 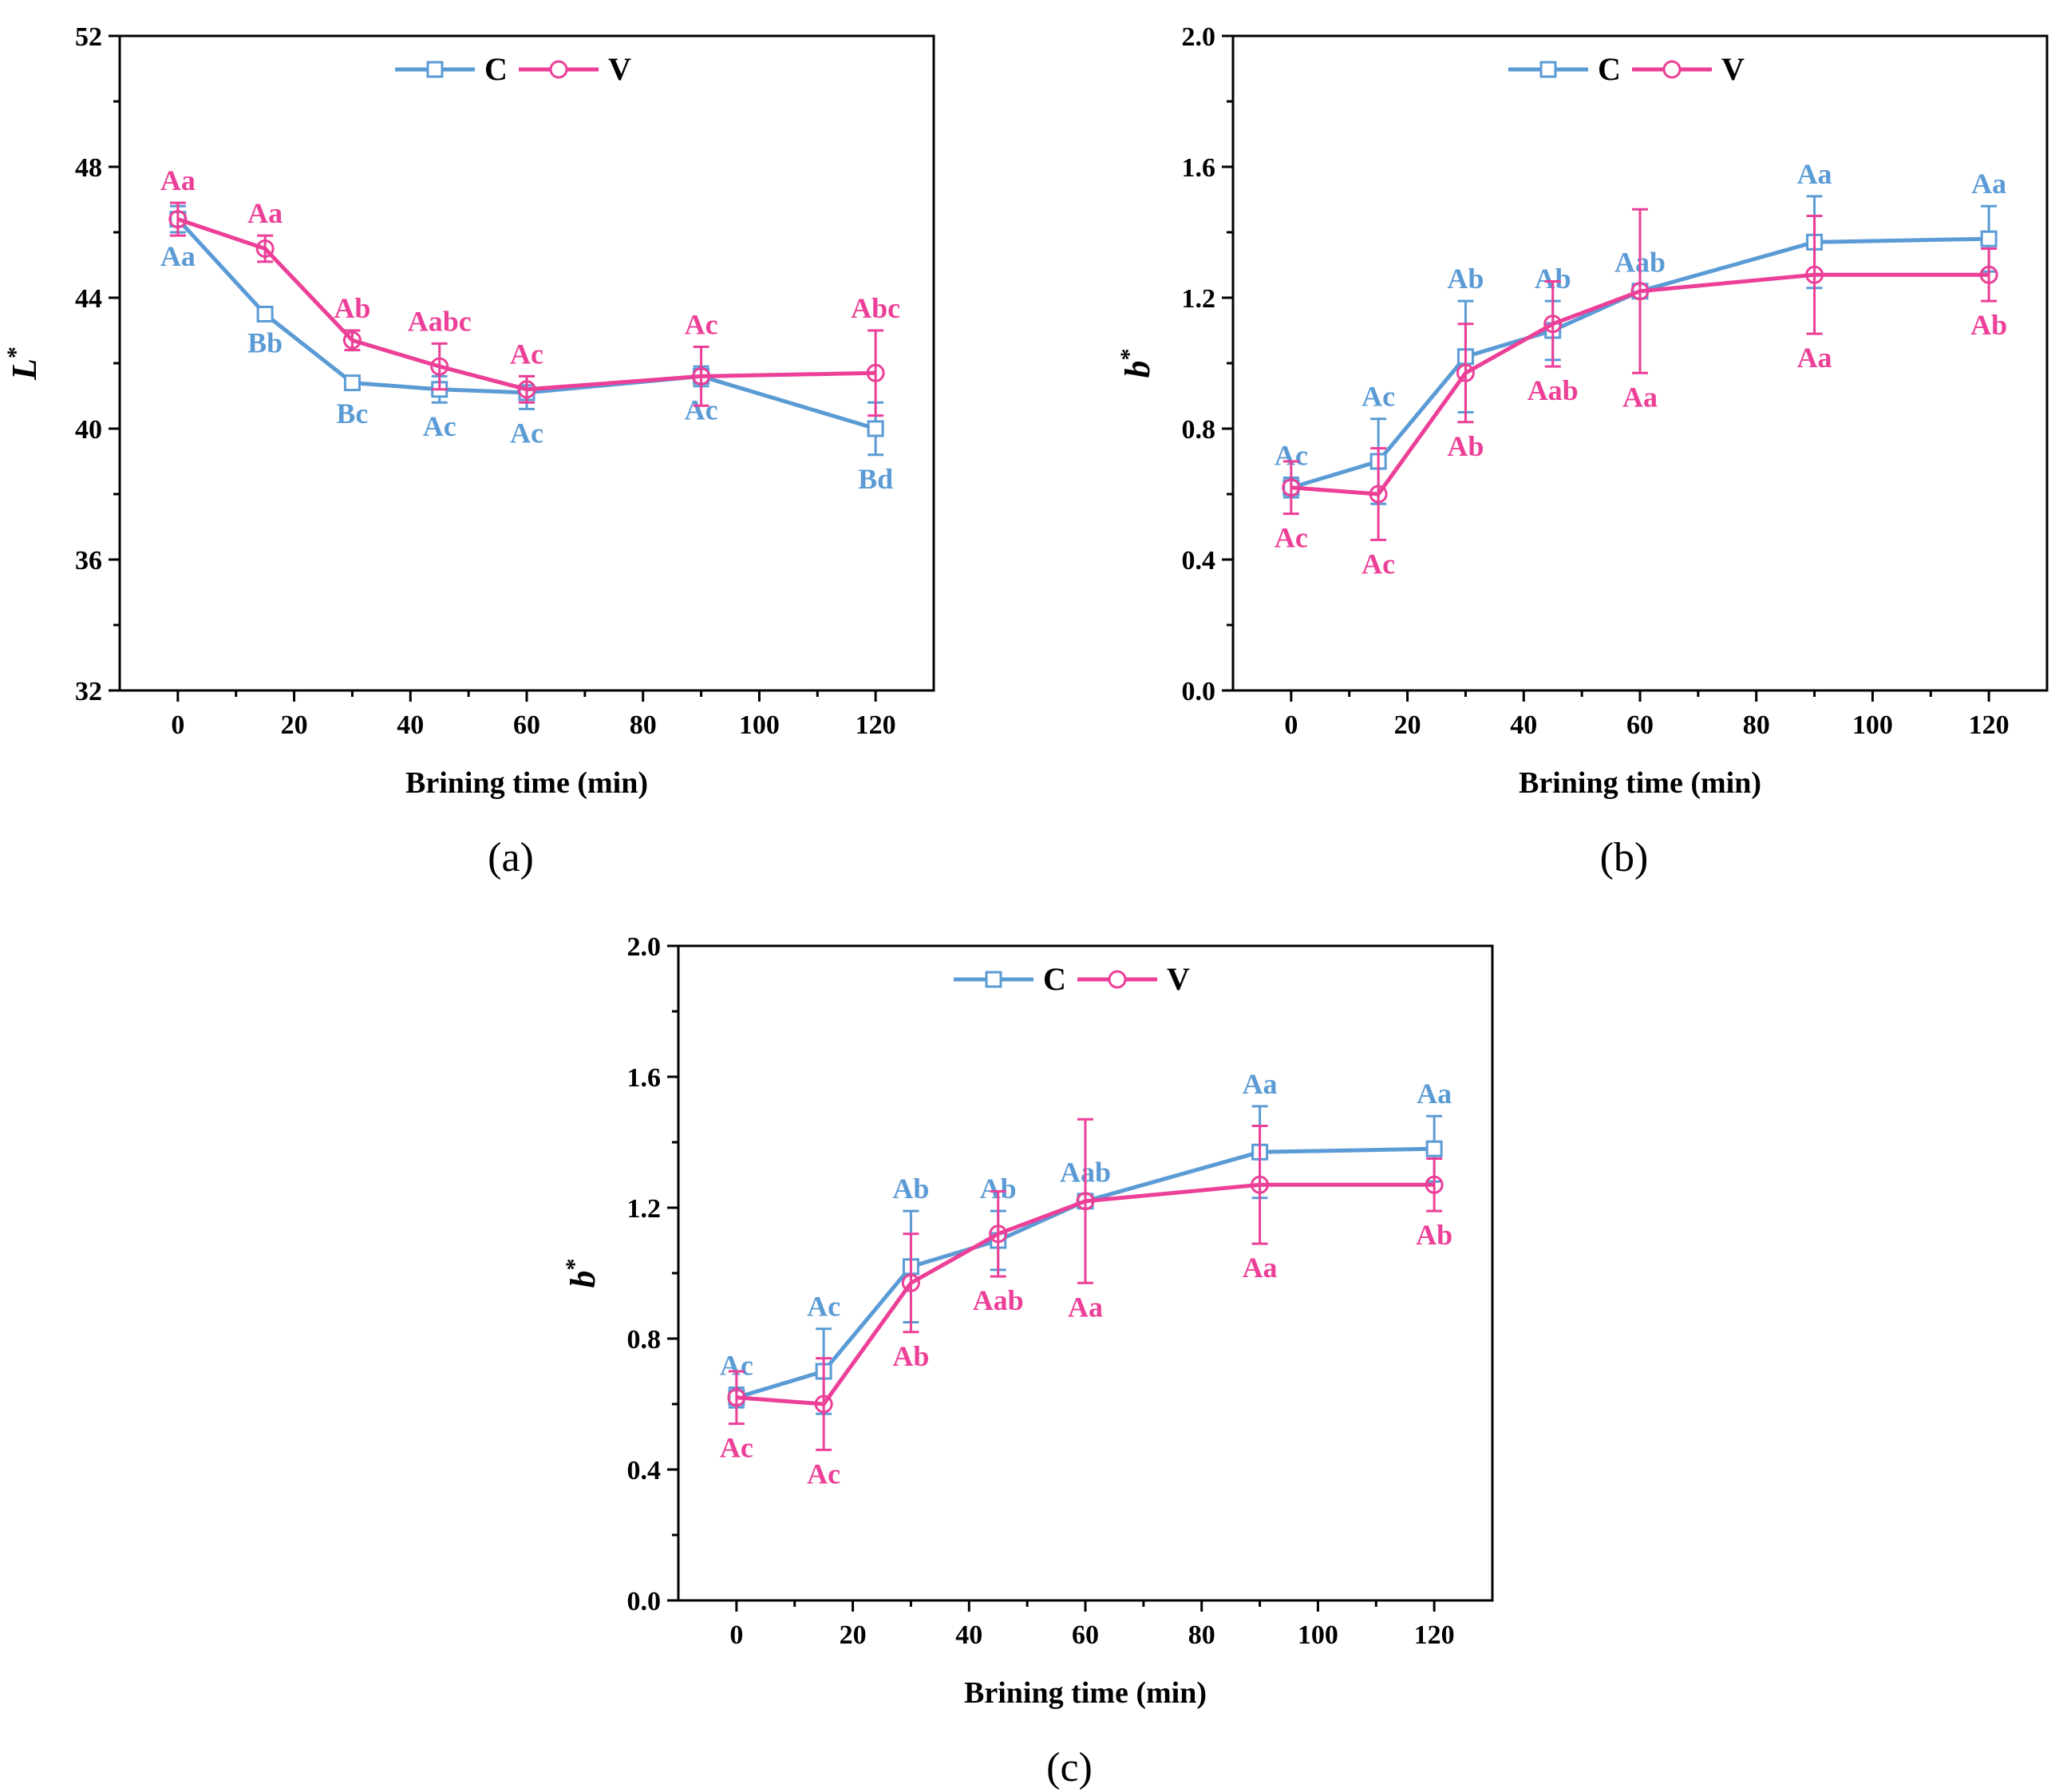 What do you see at coordinates (1407, 725) in the screenshot?
I see `x-tick-label: 20` at bounding box center [1407, 725].